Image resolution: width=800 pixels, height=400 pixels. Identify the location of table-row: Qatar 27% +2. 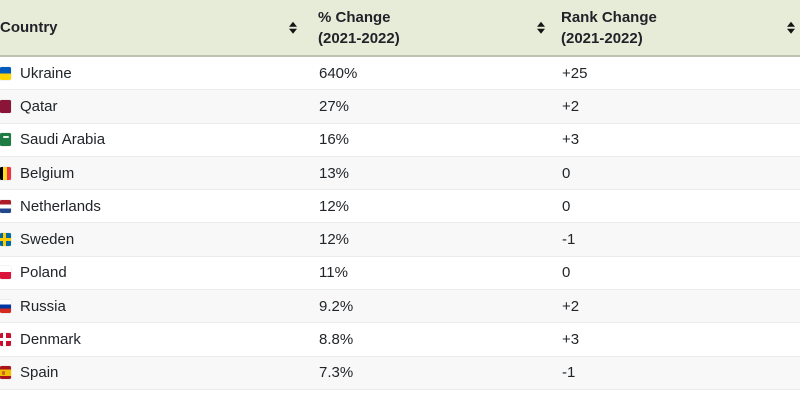
(400, 107).